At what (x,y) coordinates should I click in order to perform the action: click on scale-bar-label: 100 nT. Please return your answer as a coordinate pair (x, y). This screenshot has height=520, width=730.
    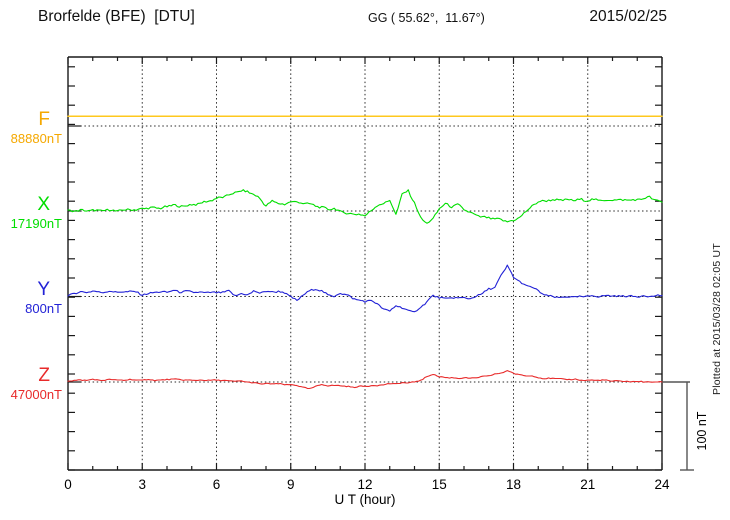
    Looking at the image, I should click on (702, 431).